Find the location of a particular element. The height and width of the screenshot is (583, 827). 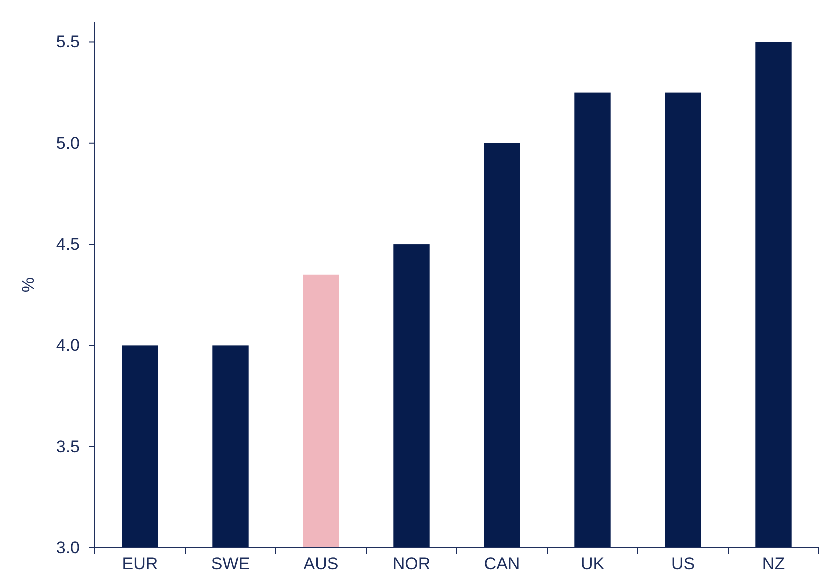

y-tick-label: 3.0 is located at coordinates (68, 548).